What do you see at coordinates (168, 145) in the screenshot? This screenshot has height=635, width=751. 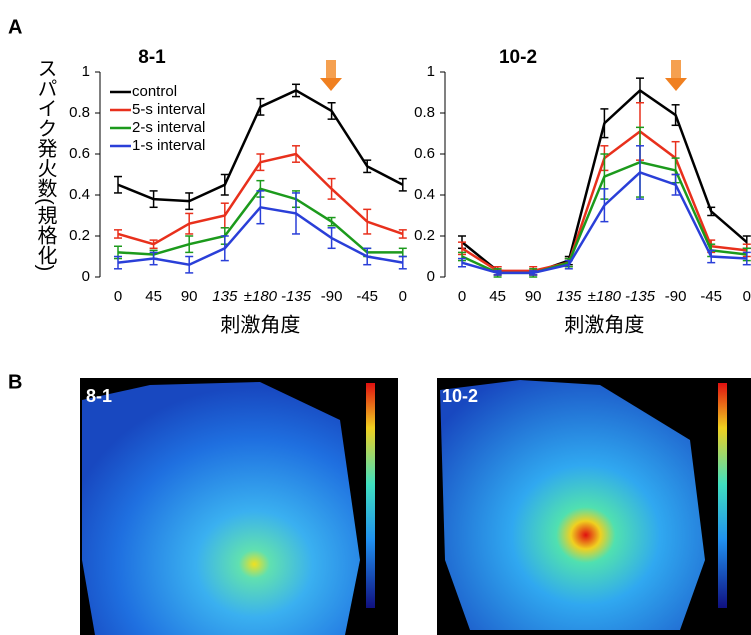 I see `legend-label: 1-s interval` at bounding box center [168, 145].